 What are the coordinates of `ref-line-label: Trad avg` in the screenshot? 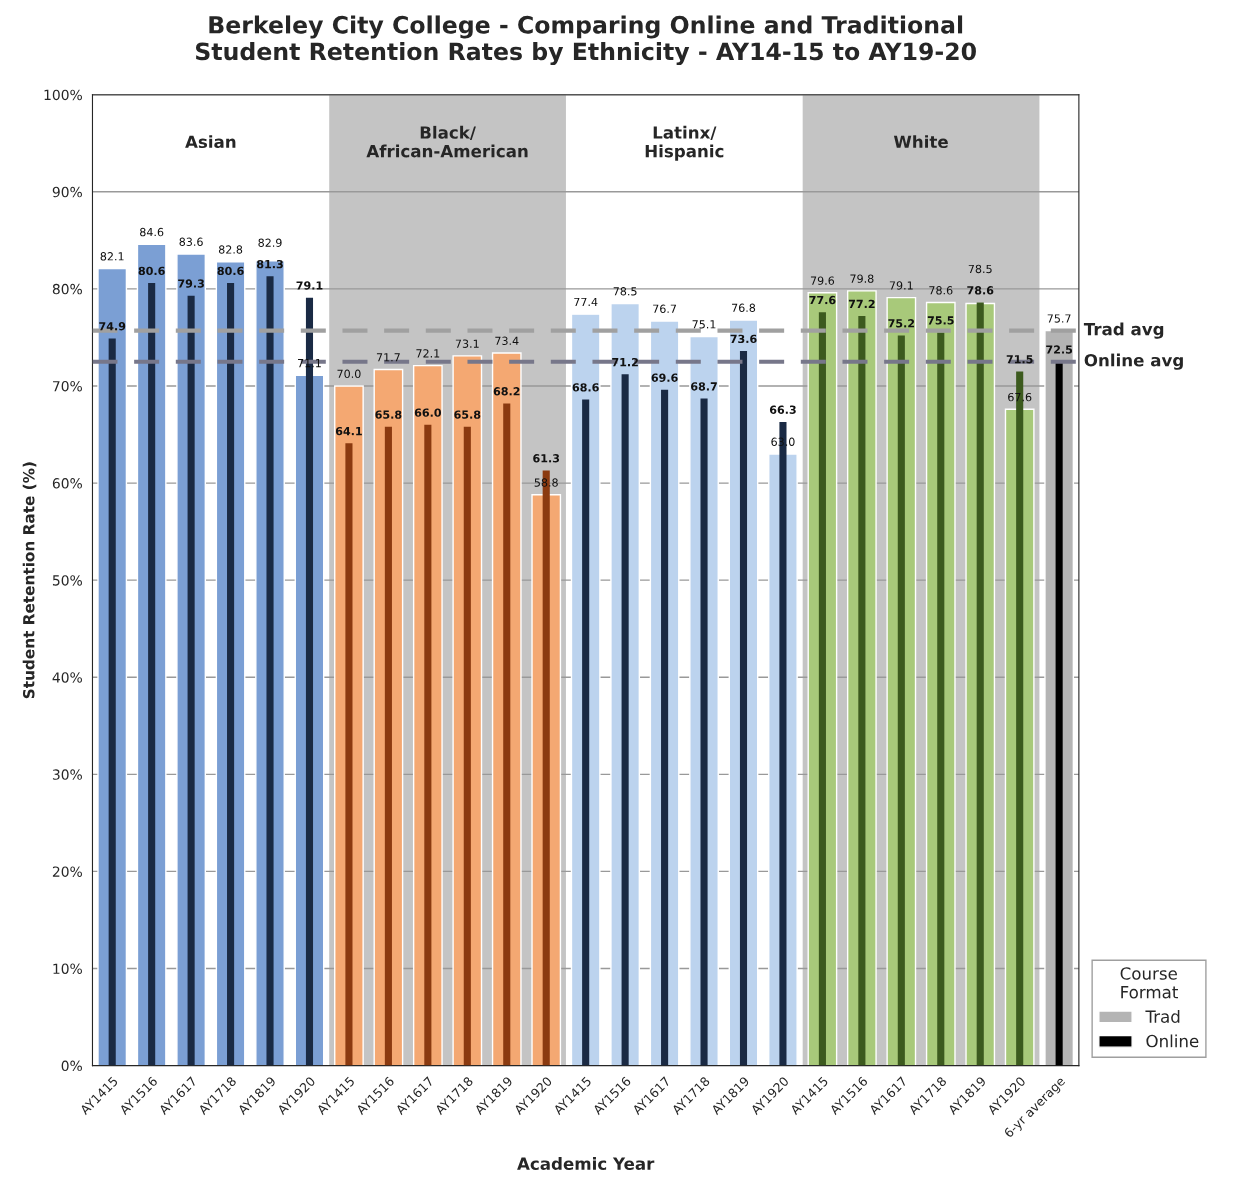 It's located at (1123, 330).